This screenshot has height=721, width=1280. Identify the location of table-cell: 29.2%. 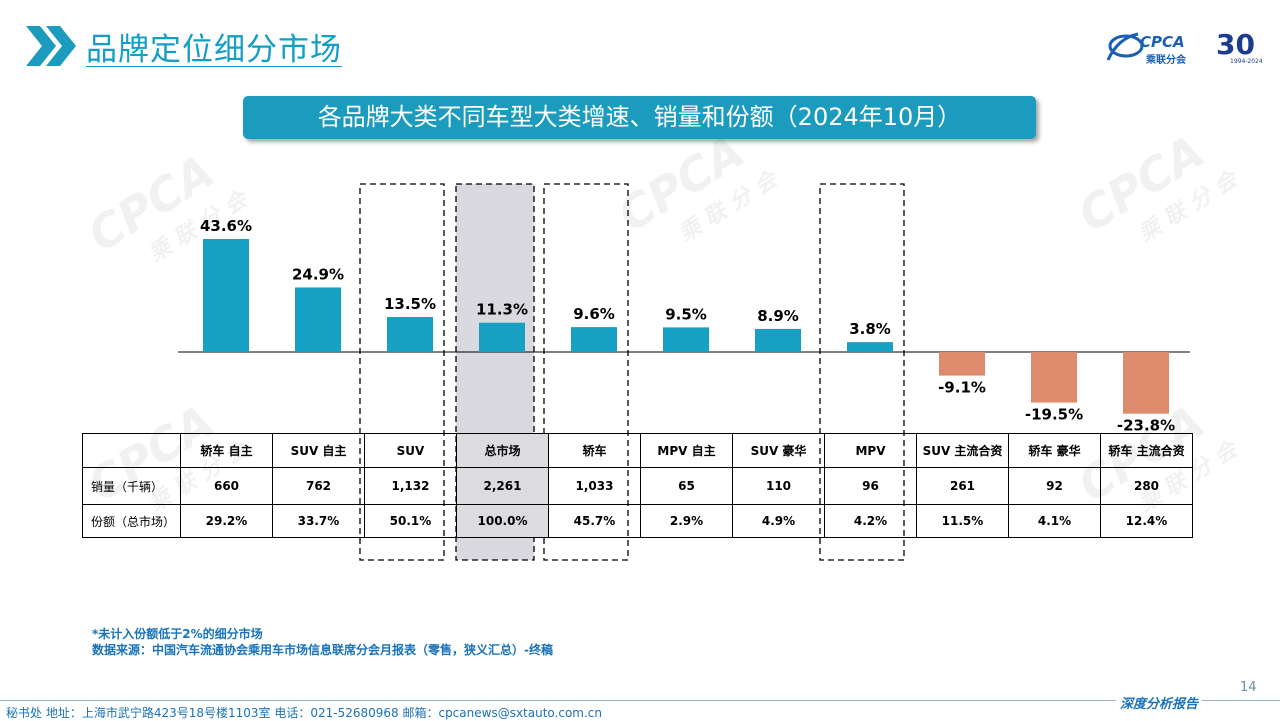
(226, 521).